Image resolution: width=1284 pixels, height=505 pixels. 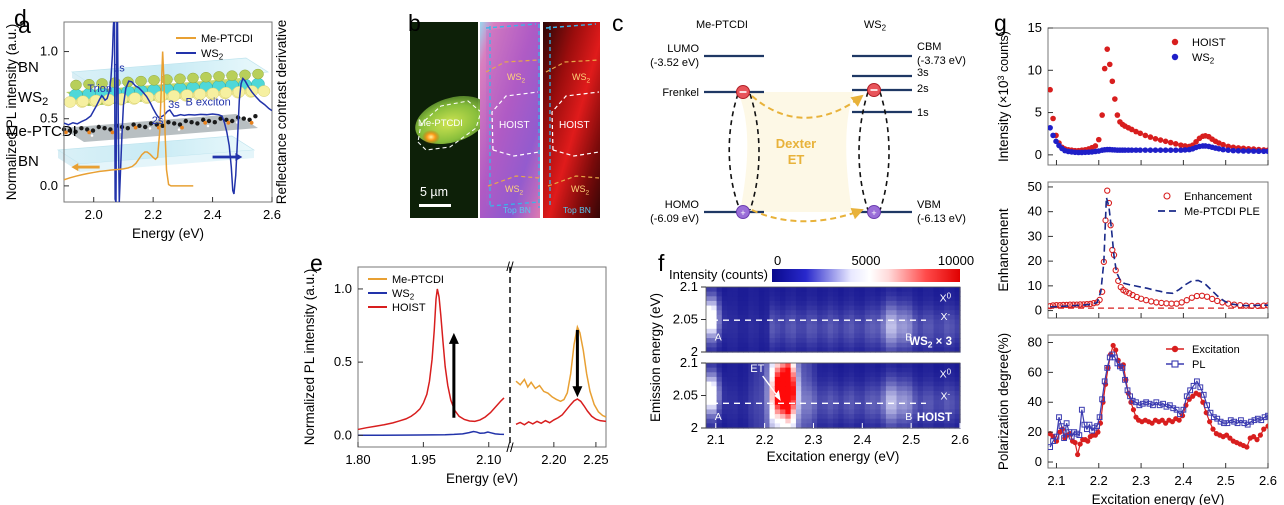 What do you see at coordinates (28, 161) in the screenshot?
I see `layer-label-bn-bottom: BN` at bounding box center [28, 161].